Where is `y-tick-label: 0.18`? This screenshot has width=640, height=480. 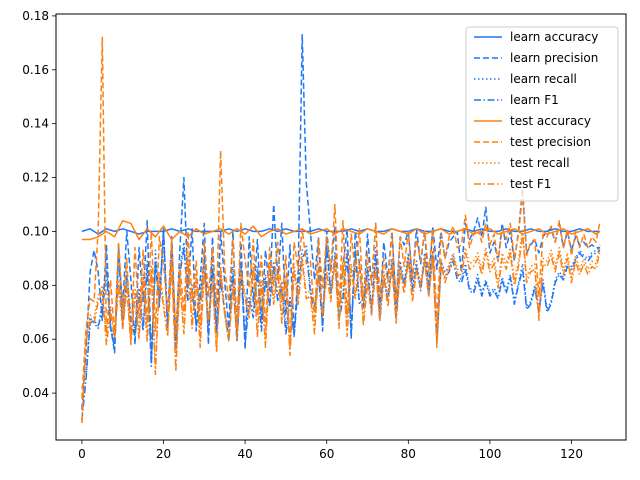 y-tick-label: 0.18 is located at coordinates (35, 16).